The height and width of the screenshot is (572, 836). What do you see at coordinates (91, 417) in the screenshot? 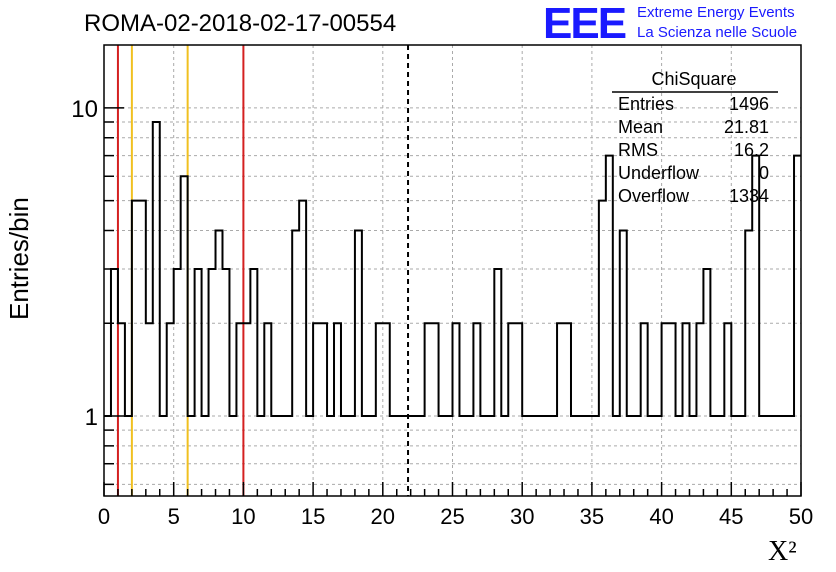
I see `y-tick-label: 1` at bounding box center [91, 417].